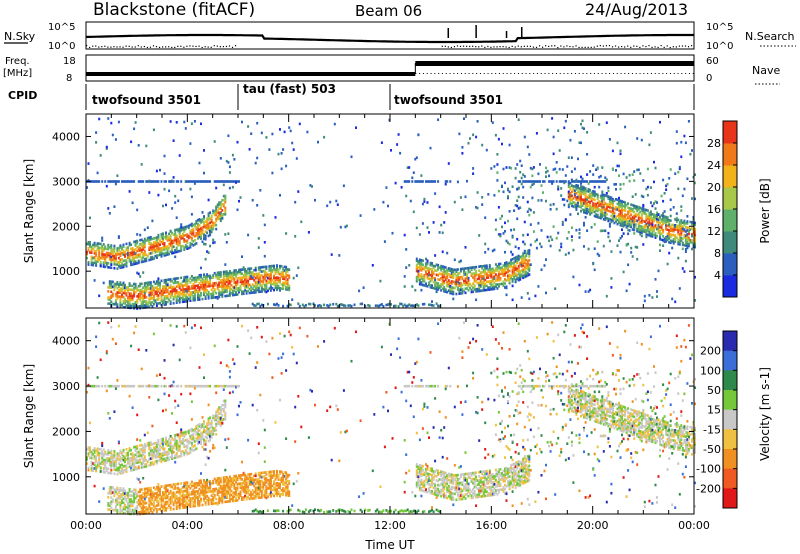  What do you see at coordinates (66, 226) in the screenshot?
I see `ytick-label: 2000` at bounding box center [66, 226].